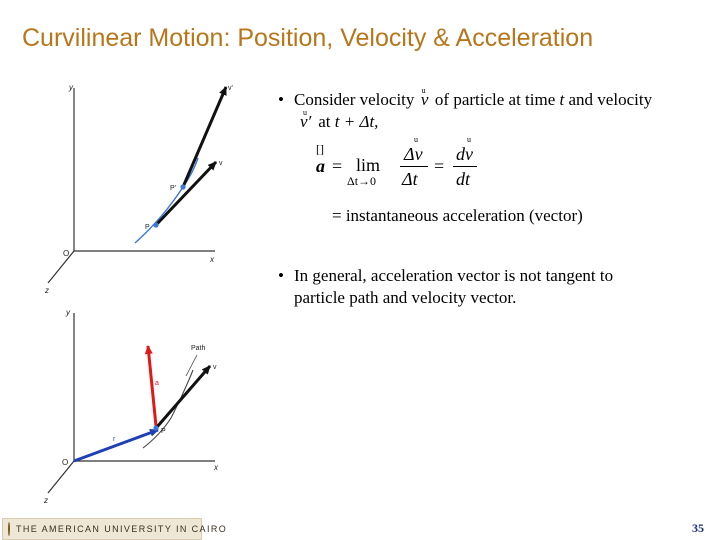  What do you see at coordinates (320, 166) in the screenshot?
I see `equation-a: a` at bounding box center [320, 166].